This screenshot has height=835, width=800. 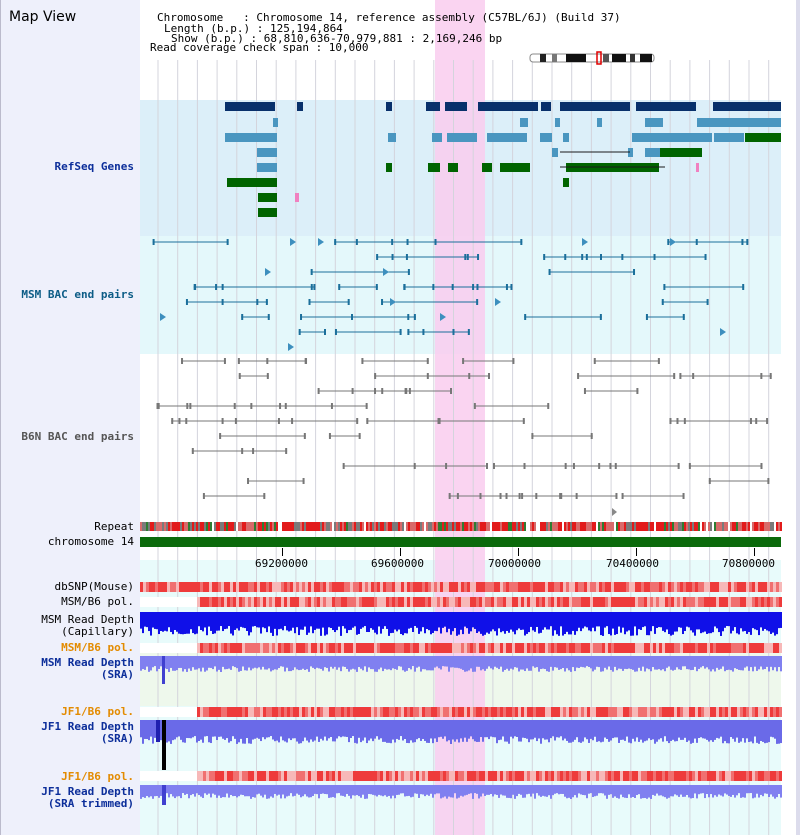 What do you see at coordinates (87, 619) in the screenshot?
I see `track-label-msm-depth-capillary: MSM Read Depth` at bounding box center [87, 619].